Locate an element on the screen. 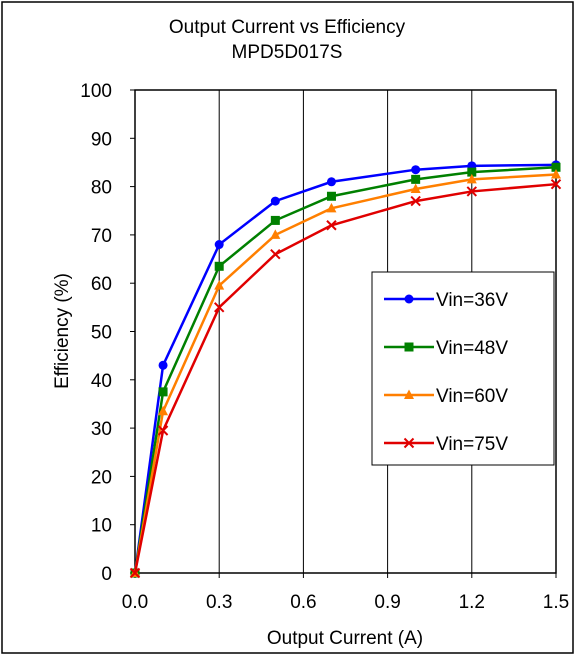 The width and height of the screenshot is (575, 655). chart-title: Output Current vs Efficiency is located at coordinates (287, 27).